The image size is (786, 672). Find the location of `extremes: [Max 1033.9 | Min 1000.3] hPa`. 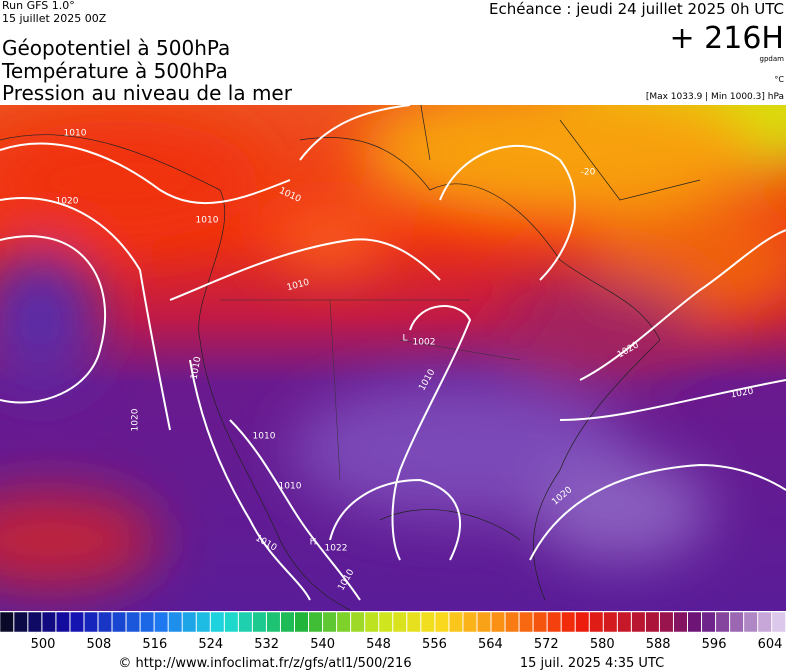

extremes: [Max 1033.9 | Min 1000.3] hPa is located at coordinates (715, 97).